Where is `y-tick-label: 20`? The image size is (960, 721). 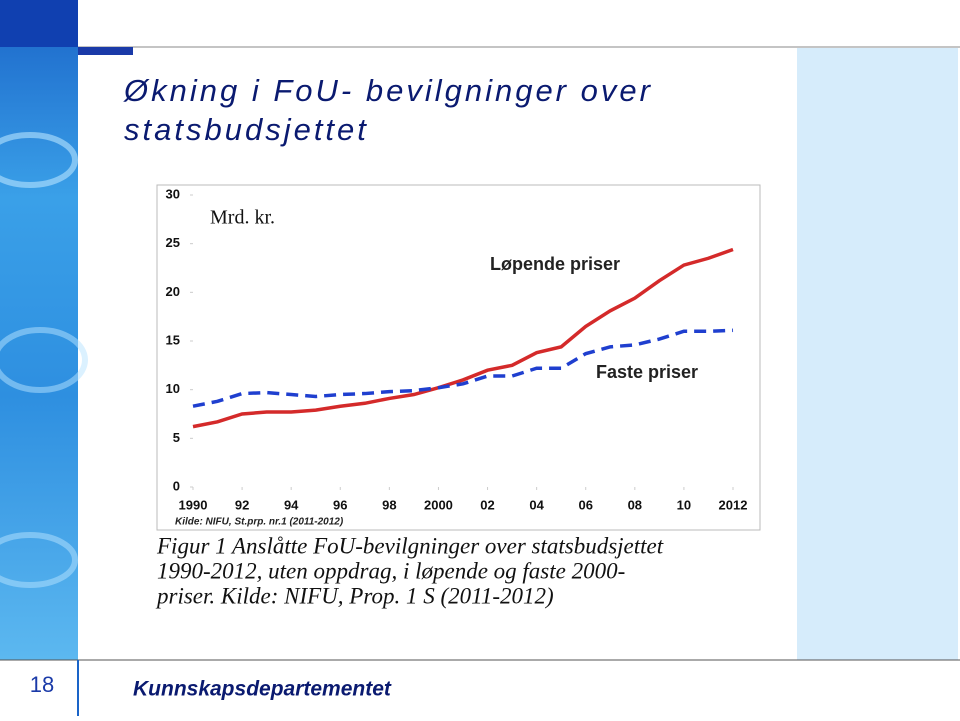
y-tick-label: 20 is located at coordinates (173, 291).